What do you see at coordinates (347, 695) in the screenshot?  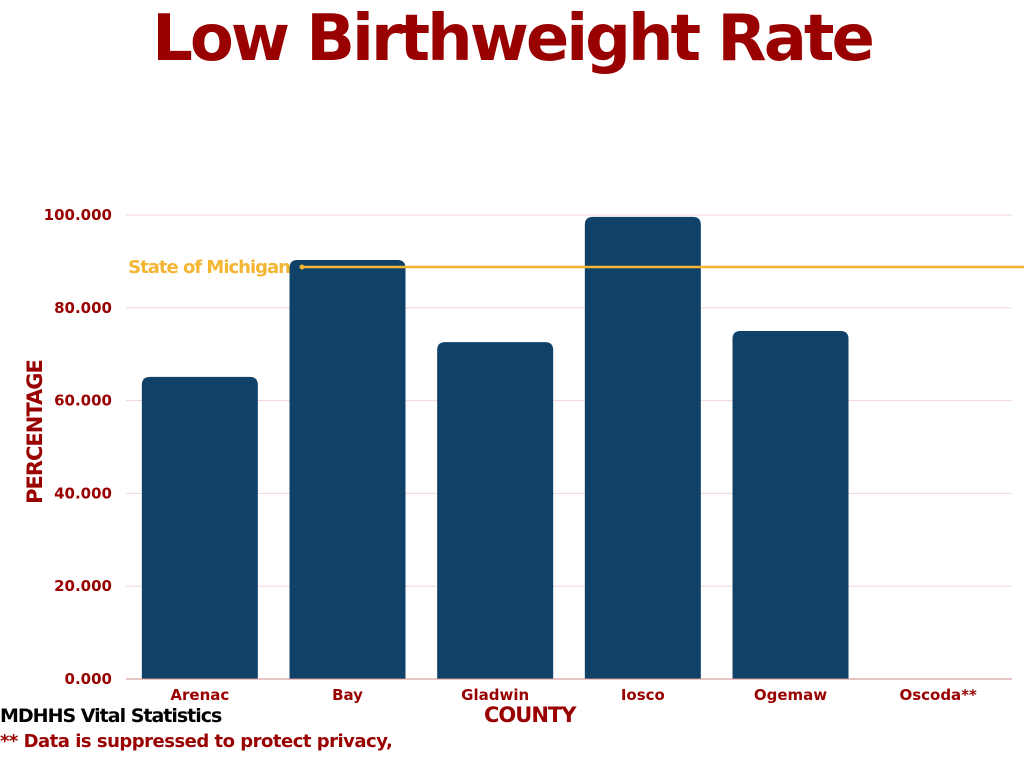 I see `x-category-label: Bay` at bounding box center [347, 695].